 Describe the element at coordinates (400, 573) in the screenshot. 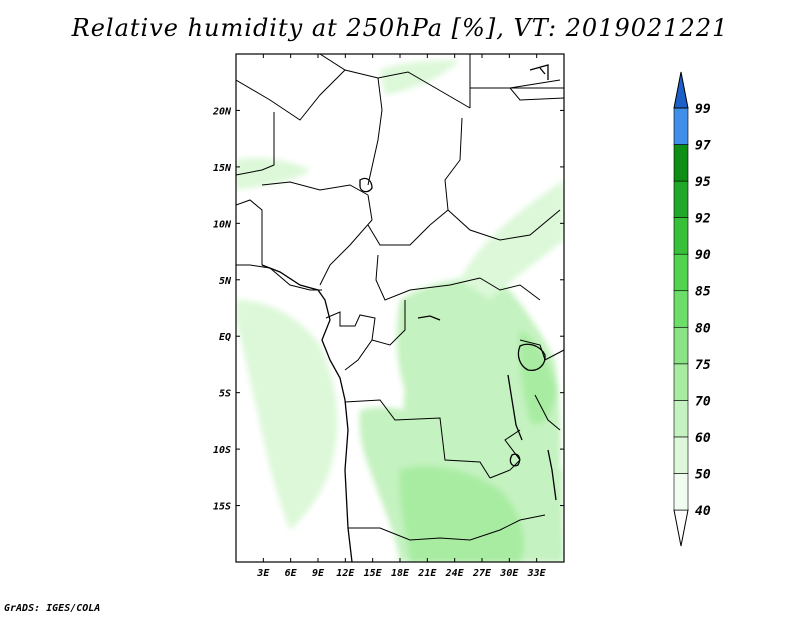

I see `lon-tick-label: 18E` at that location.